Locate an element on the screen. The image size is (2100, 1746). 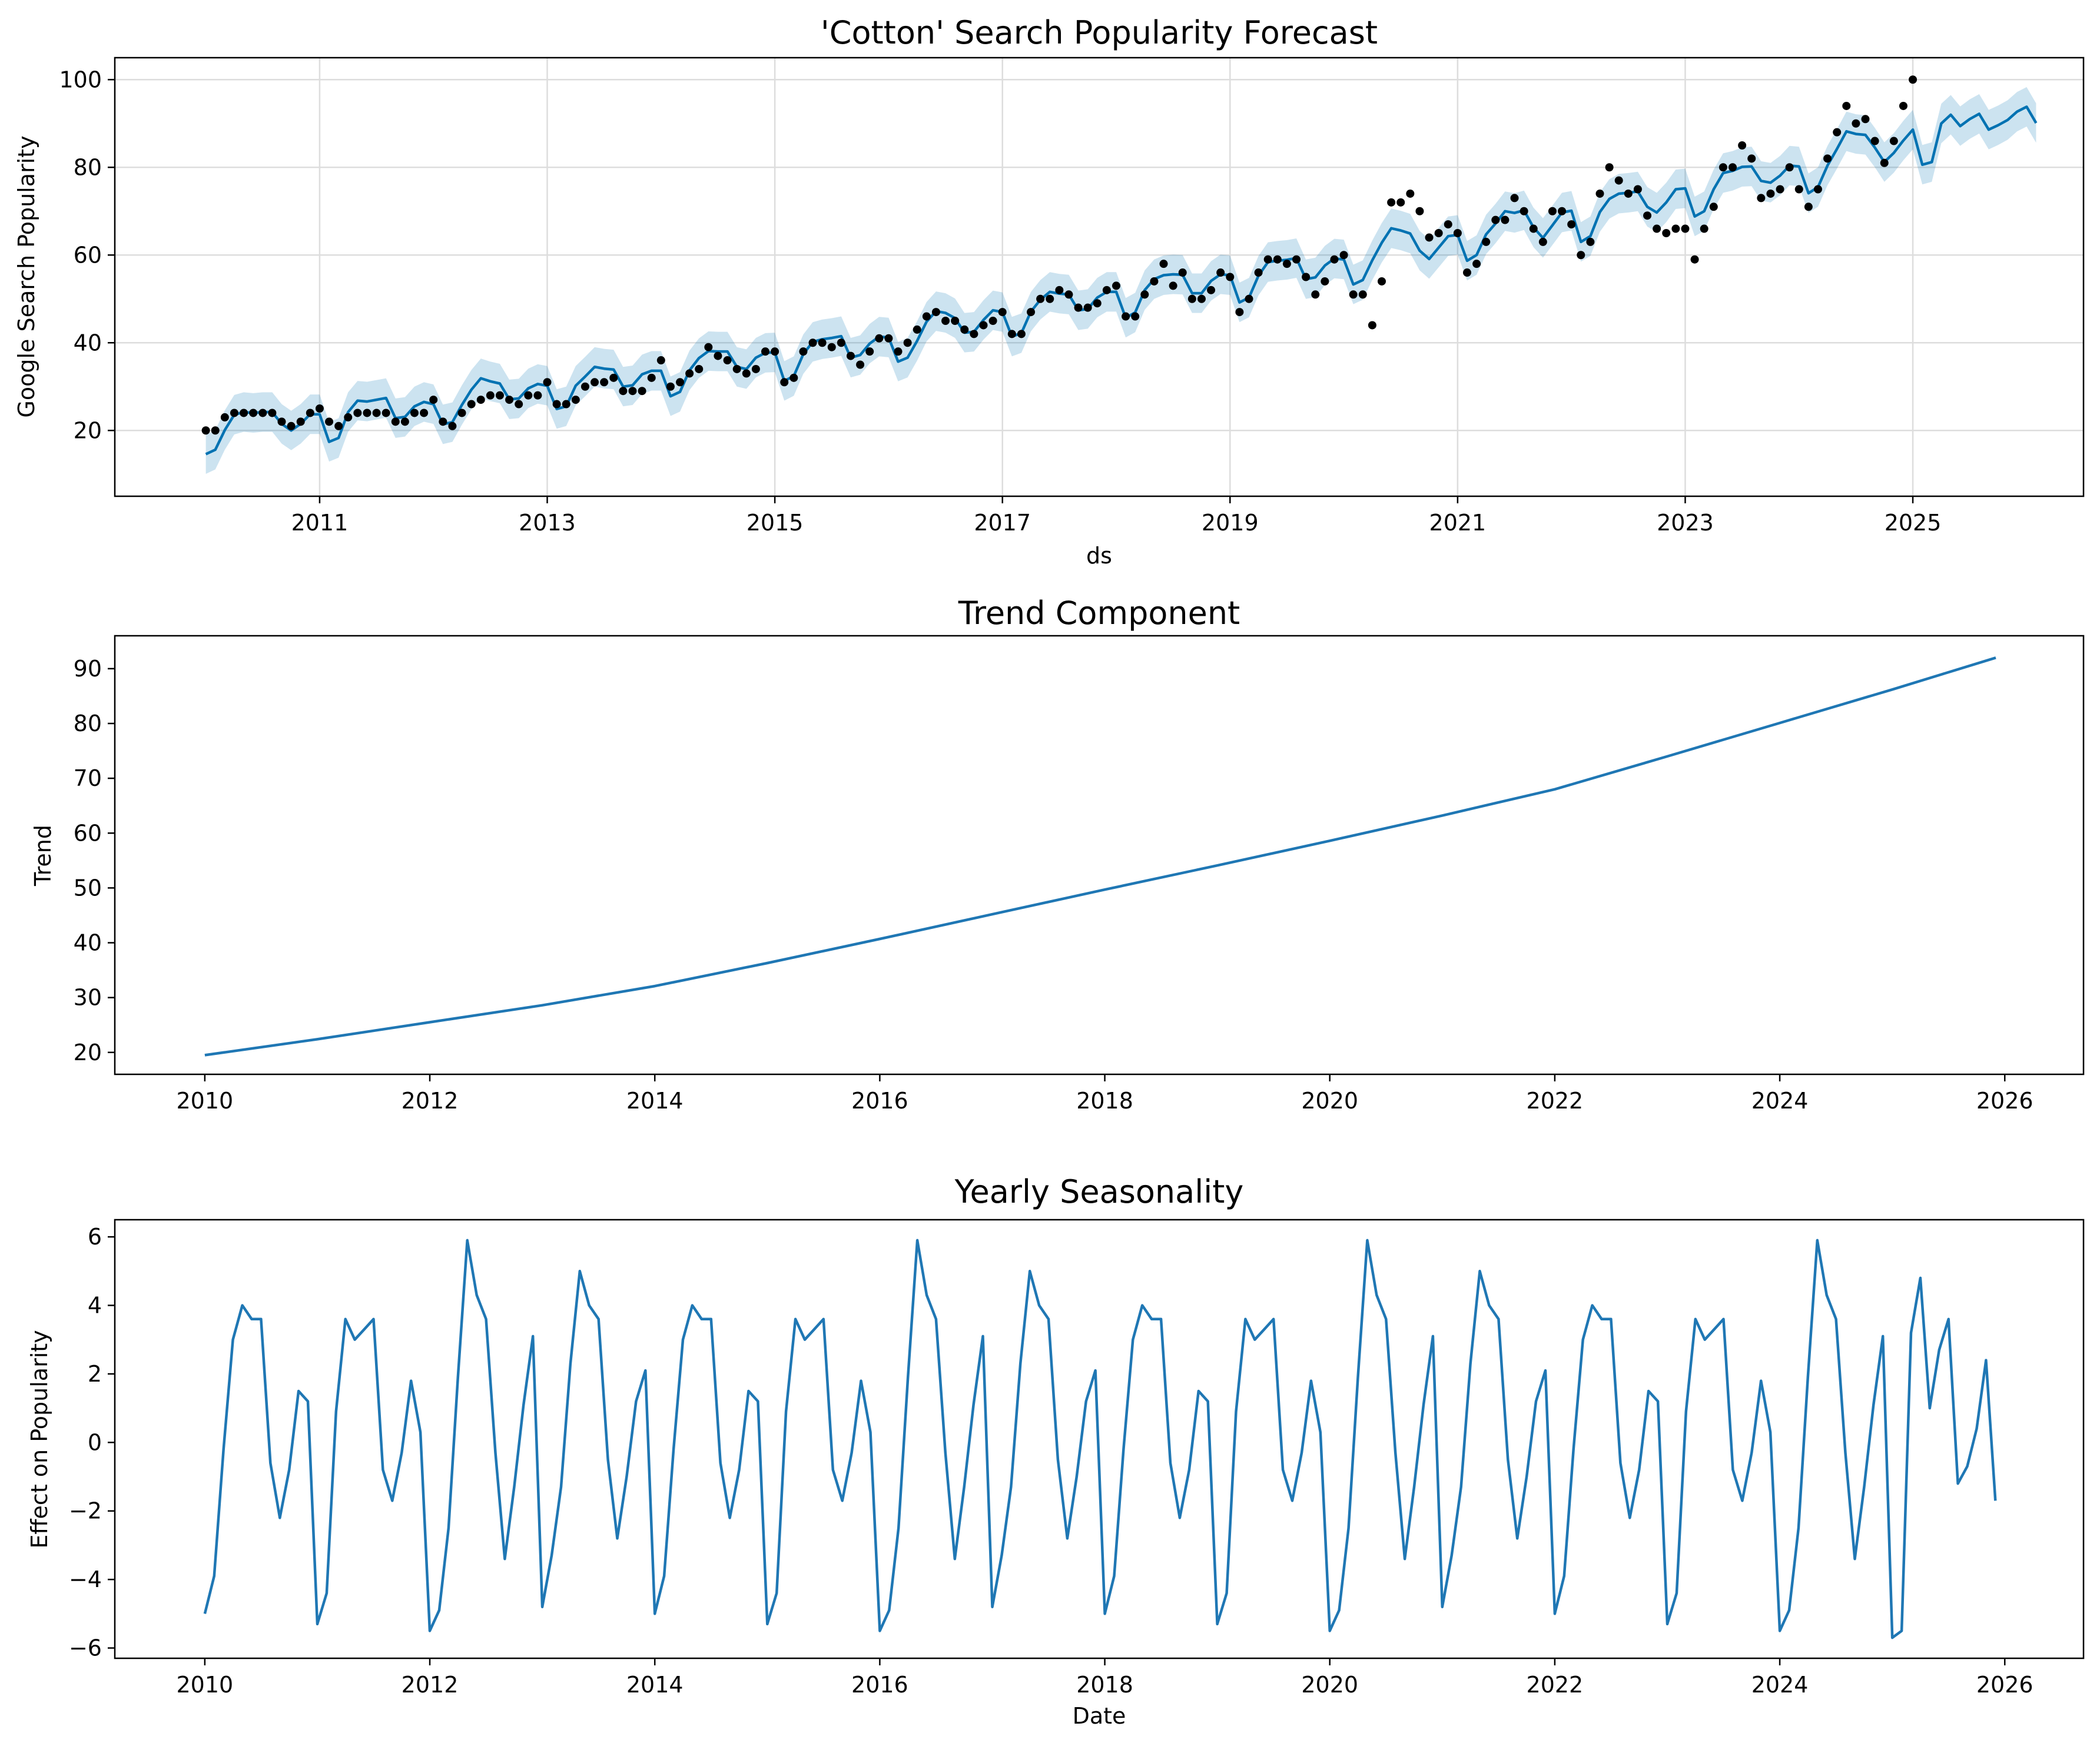
y-tick-label: 80 is located at coordinates (88, 167).